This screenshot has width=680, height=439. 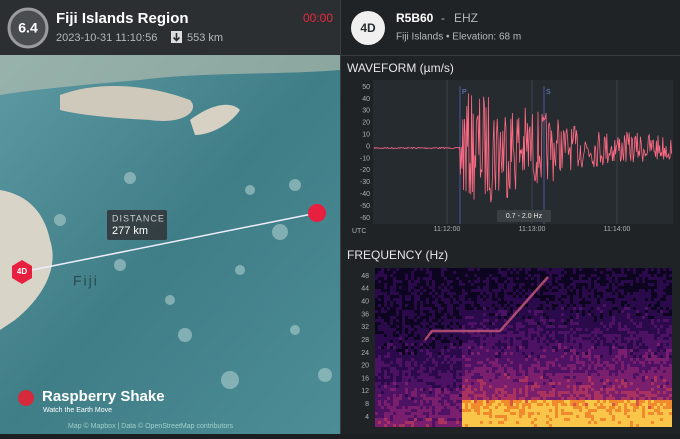 I want to click on station-marker, so click(x=22, y=272).